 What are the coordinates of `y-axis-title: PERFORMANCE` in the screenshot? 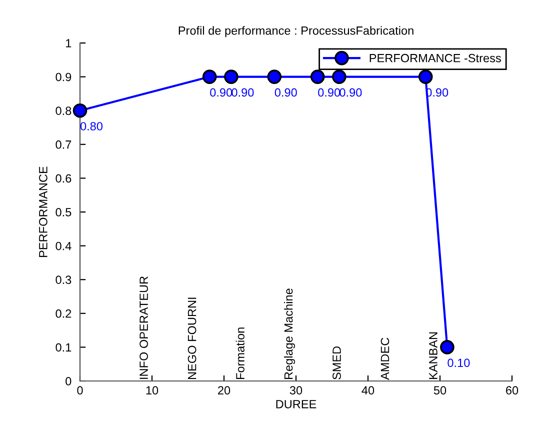 It's located at (43, 211).